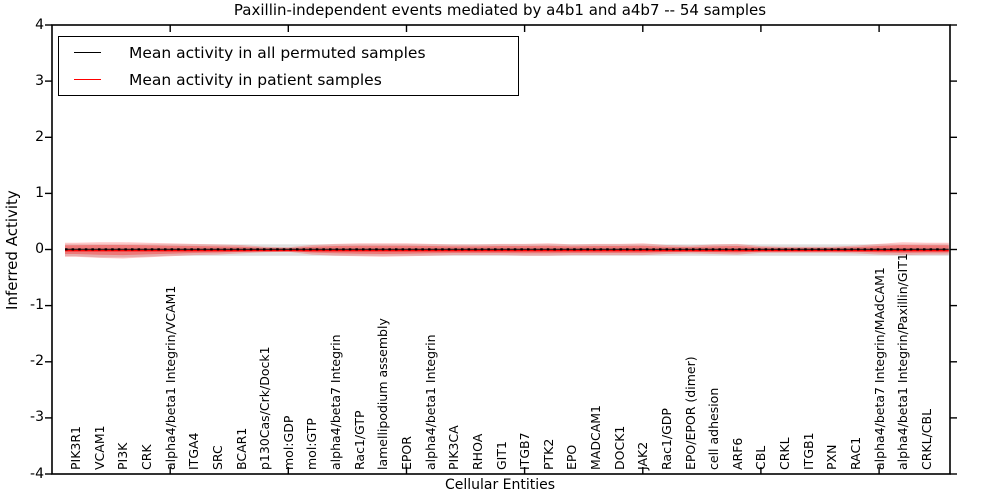 Image resolution: width=1000 pixels, height=500 pixels. Describe the element at coordinates (477, 451) in the screenshot. I see `x-entity-label: RHOA` at that location.